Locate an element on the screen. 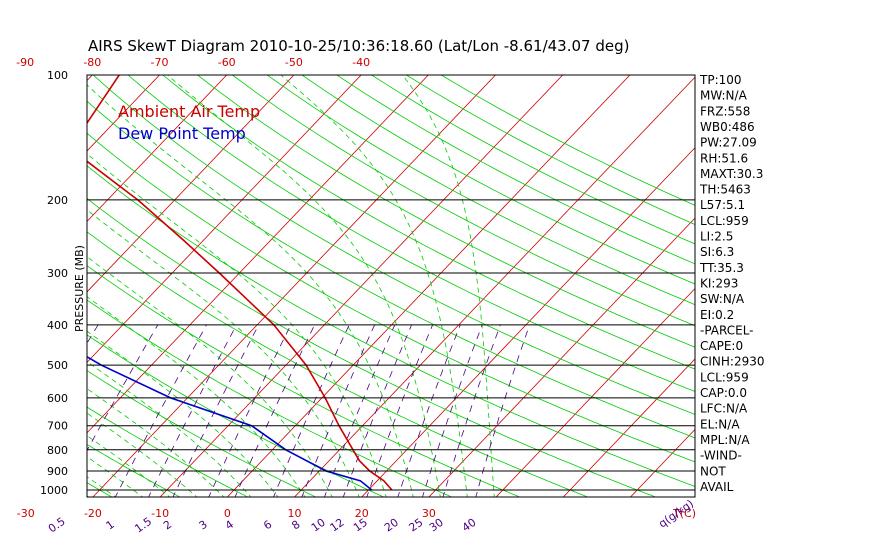  pressure-tick-200: 200 is located at coordinates (57, 200).